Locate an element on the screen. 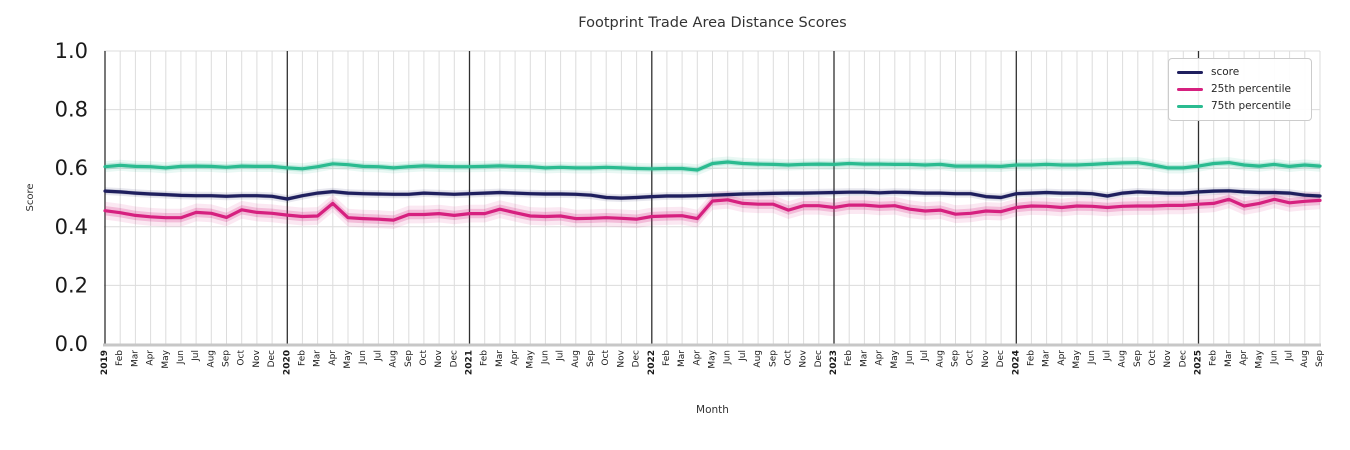  legend-item-score: score is located at coordinates (1240, 72).